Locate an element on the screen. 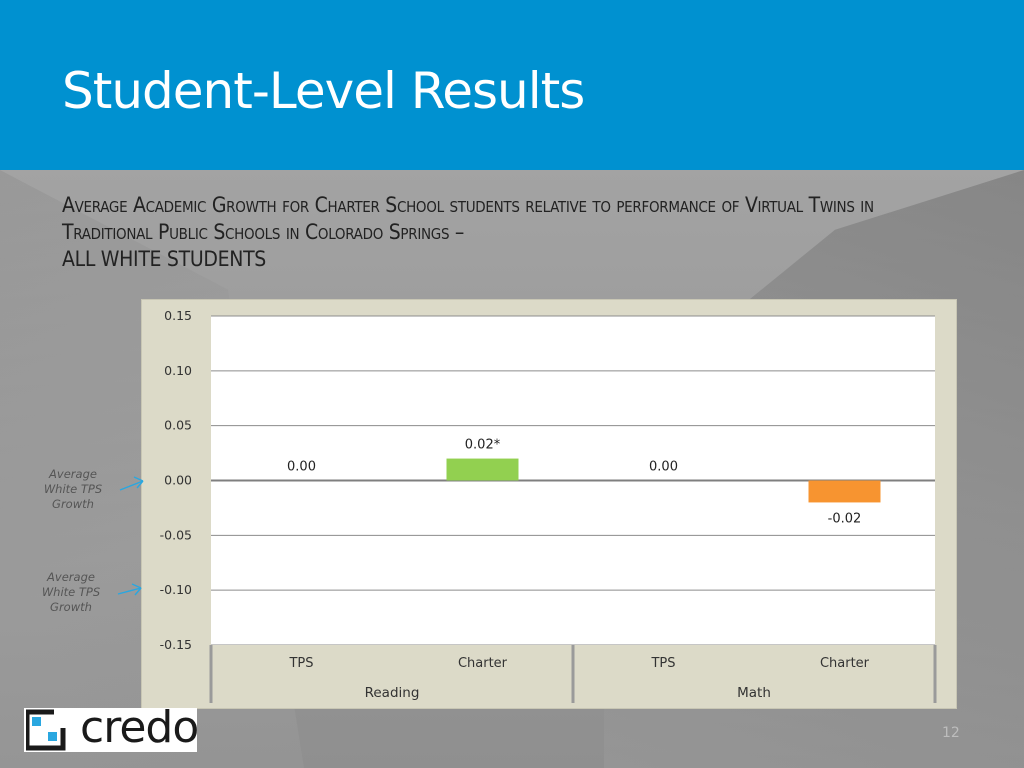 This screenshot has height=768, width=1024. data-label: -0.02 is located at coordinates (845, 518).